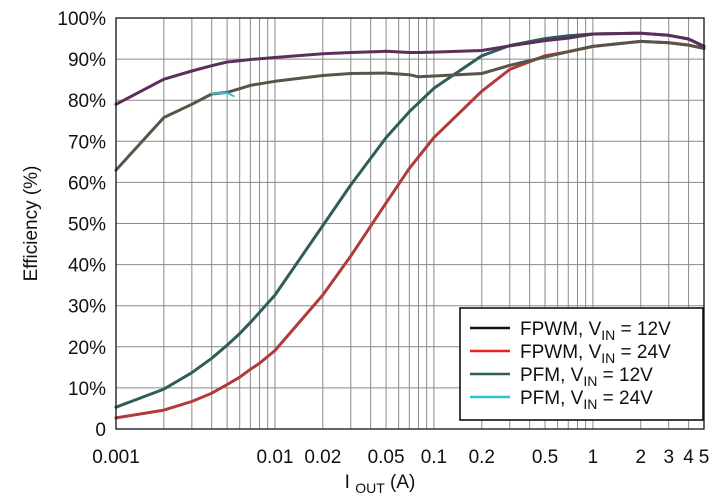  Describe the element at coordinates (434, 457) in the screenshot. I see `x-tick-label: 0.1` at that location.